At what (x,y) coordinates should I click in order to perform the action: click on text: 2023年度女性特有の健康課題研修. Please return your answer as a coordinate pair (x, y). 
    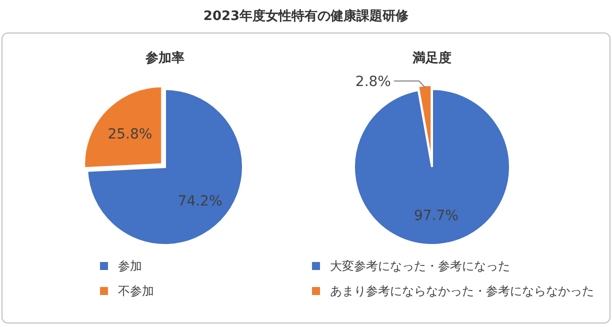
    Looking at the image, I should click on (306, 16).